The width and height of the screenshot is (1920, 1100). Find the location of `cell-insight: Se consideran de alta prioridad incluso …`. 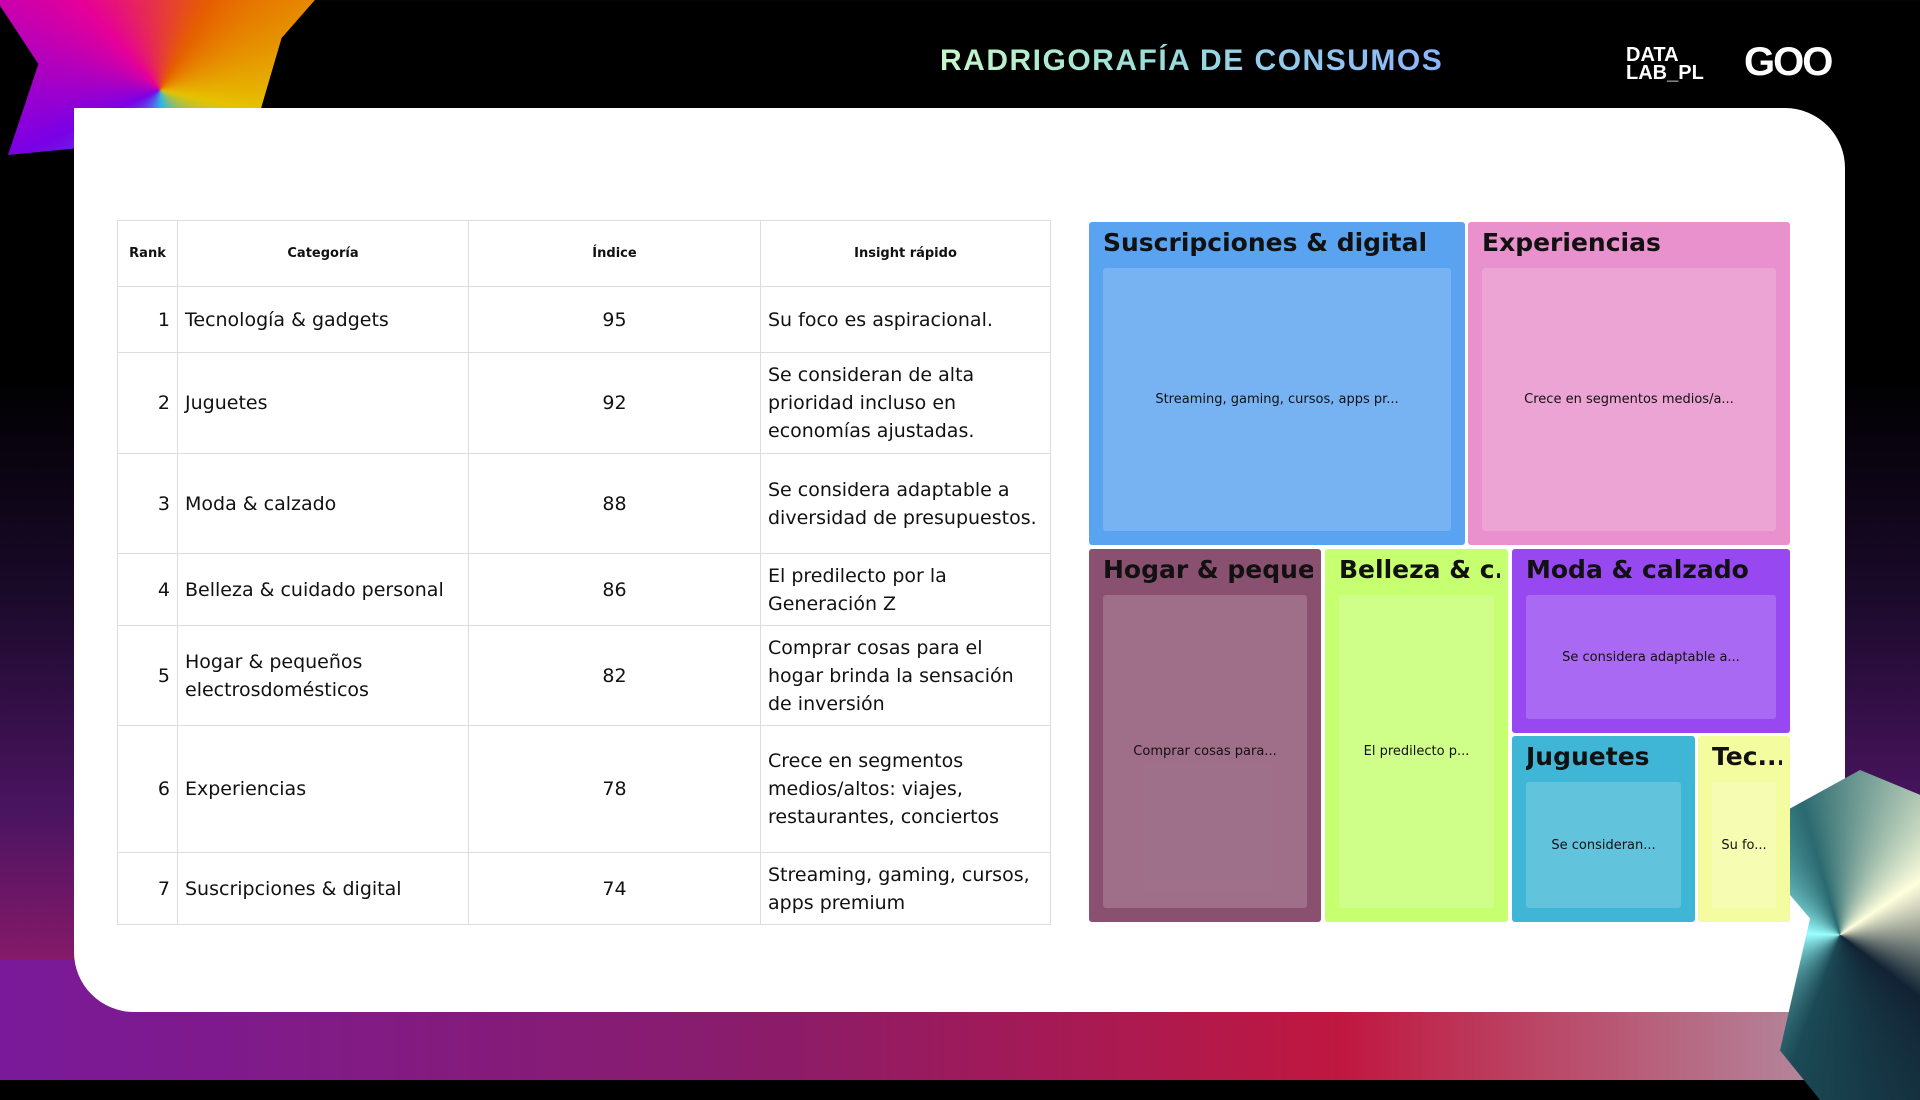

cell-insight: Se consideran de alta prioridad incluso … is located at coordinates (905, 403).